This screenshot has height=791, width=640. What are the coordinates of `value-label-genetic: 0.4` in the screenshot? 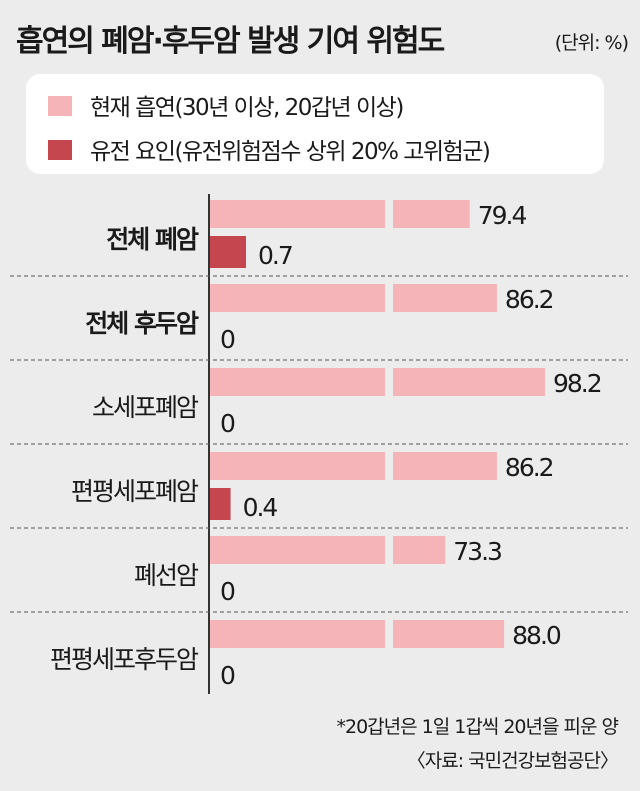 It's located at (260, 507).